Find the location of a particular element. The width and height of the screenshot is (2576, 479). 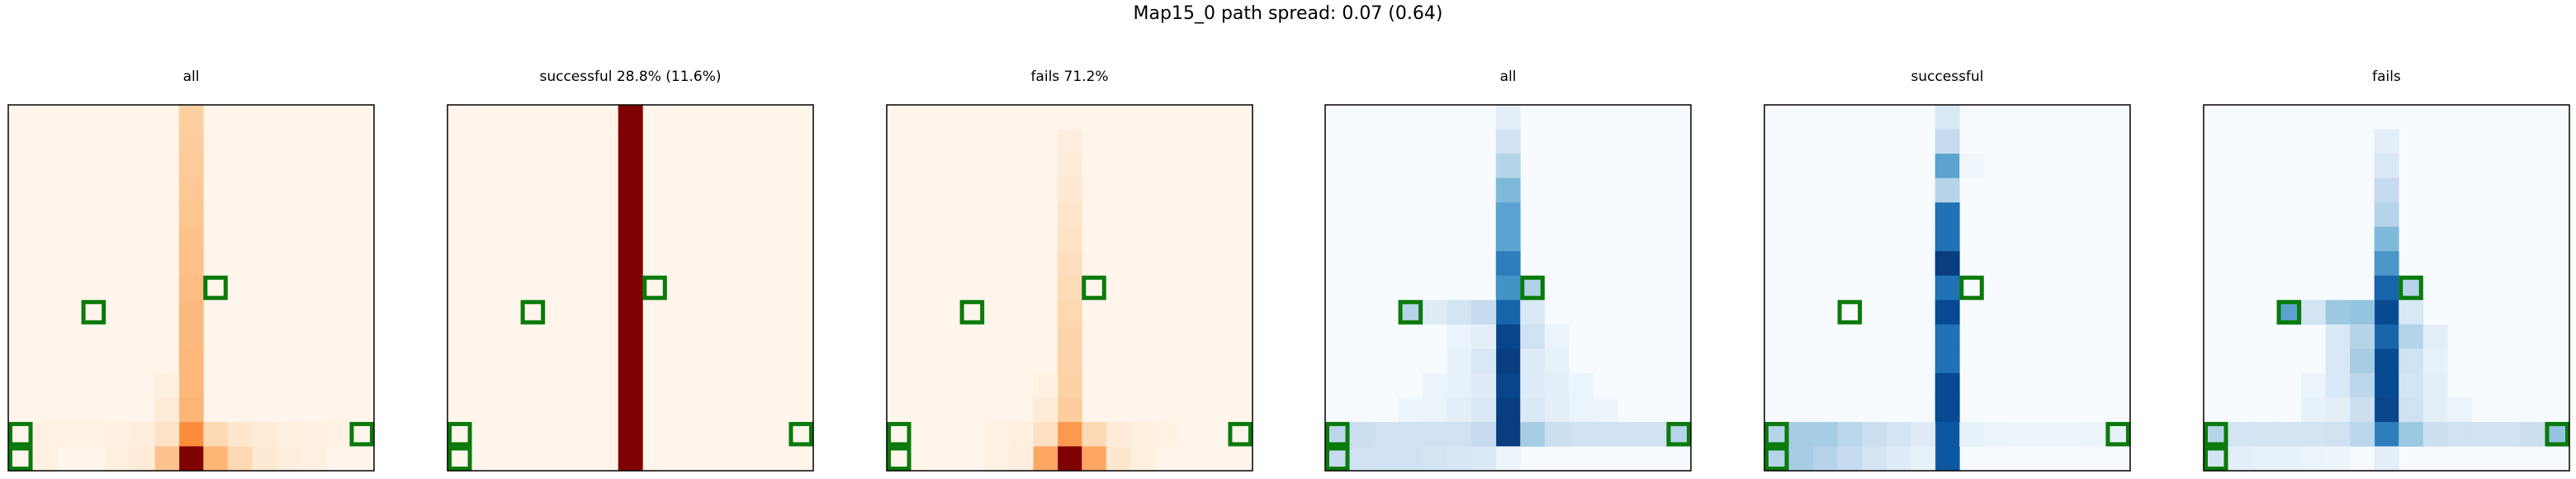

figure-title: Map15_0 path spread: 0.07 (0.64) is located at coordinates (1288, 14).